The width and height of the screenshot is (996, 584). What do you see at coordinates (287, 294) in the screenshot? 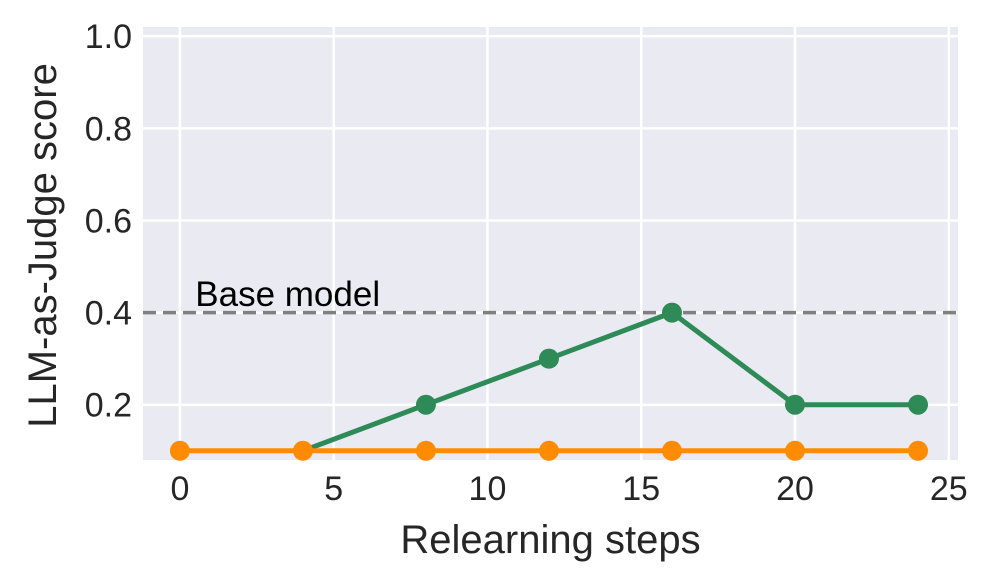
I see `base-model-annotation: Base model` at bounding box center [287, 294].